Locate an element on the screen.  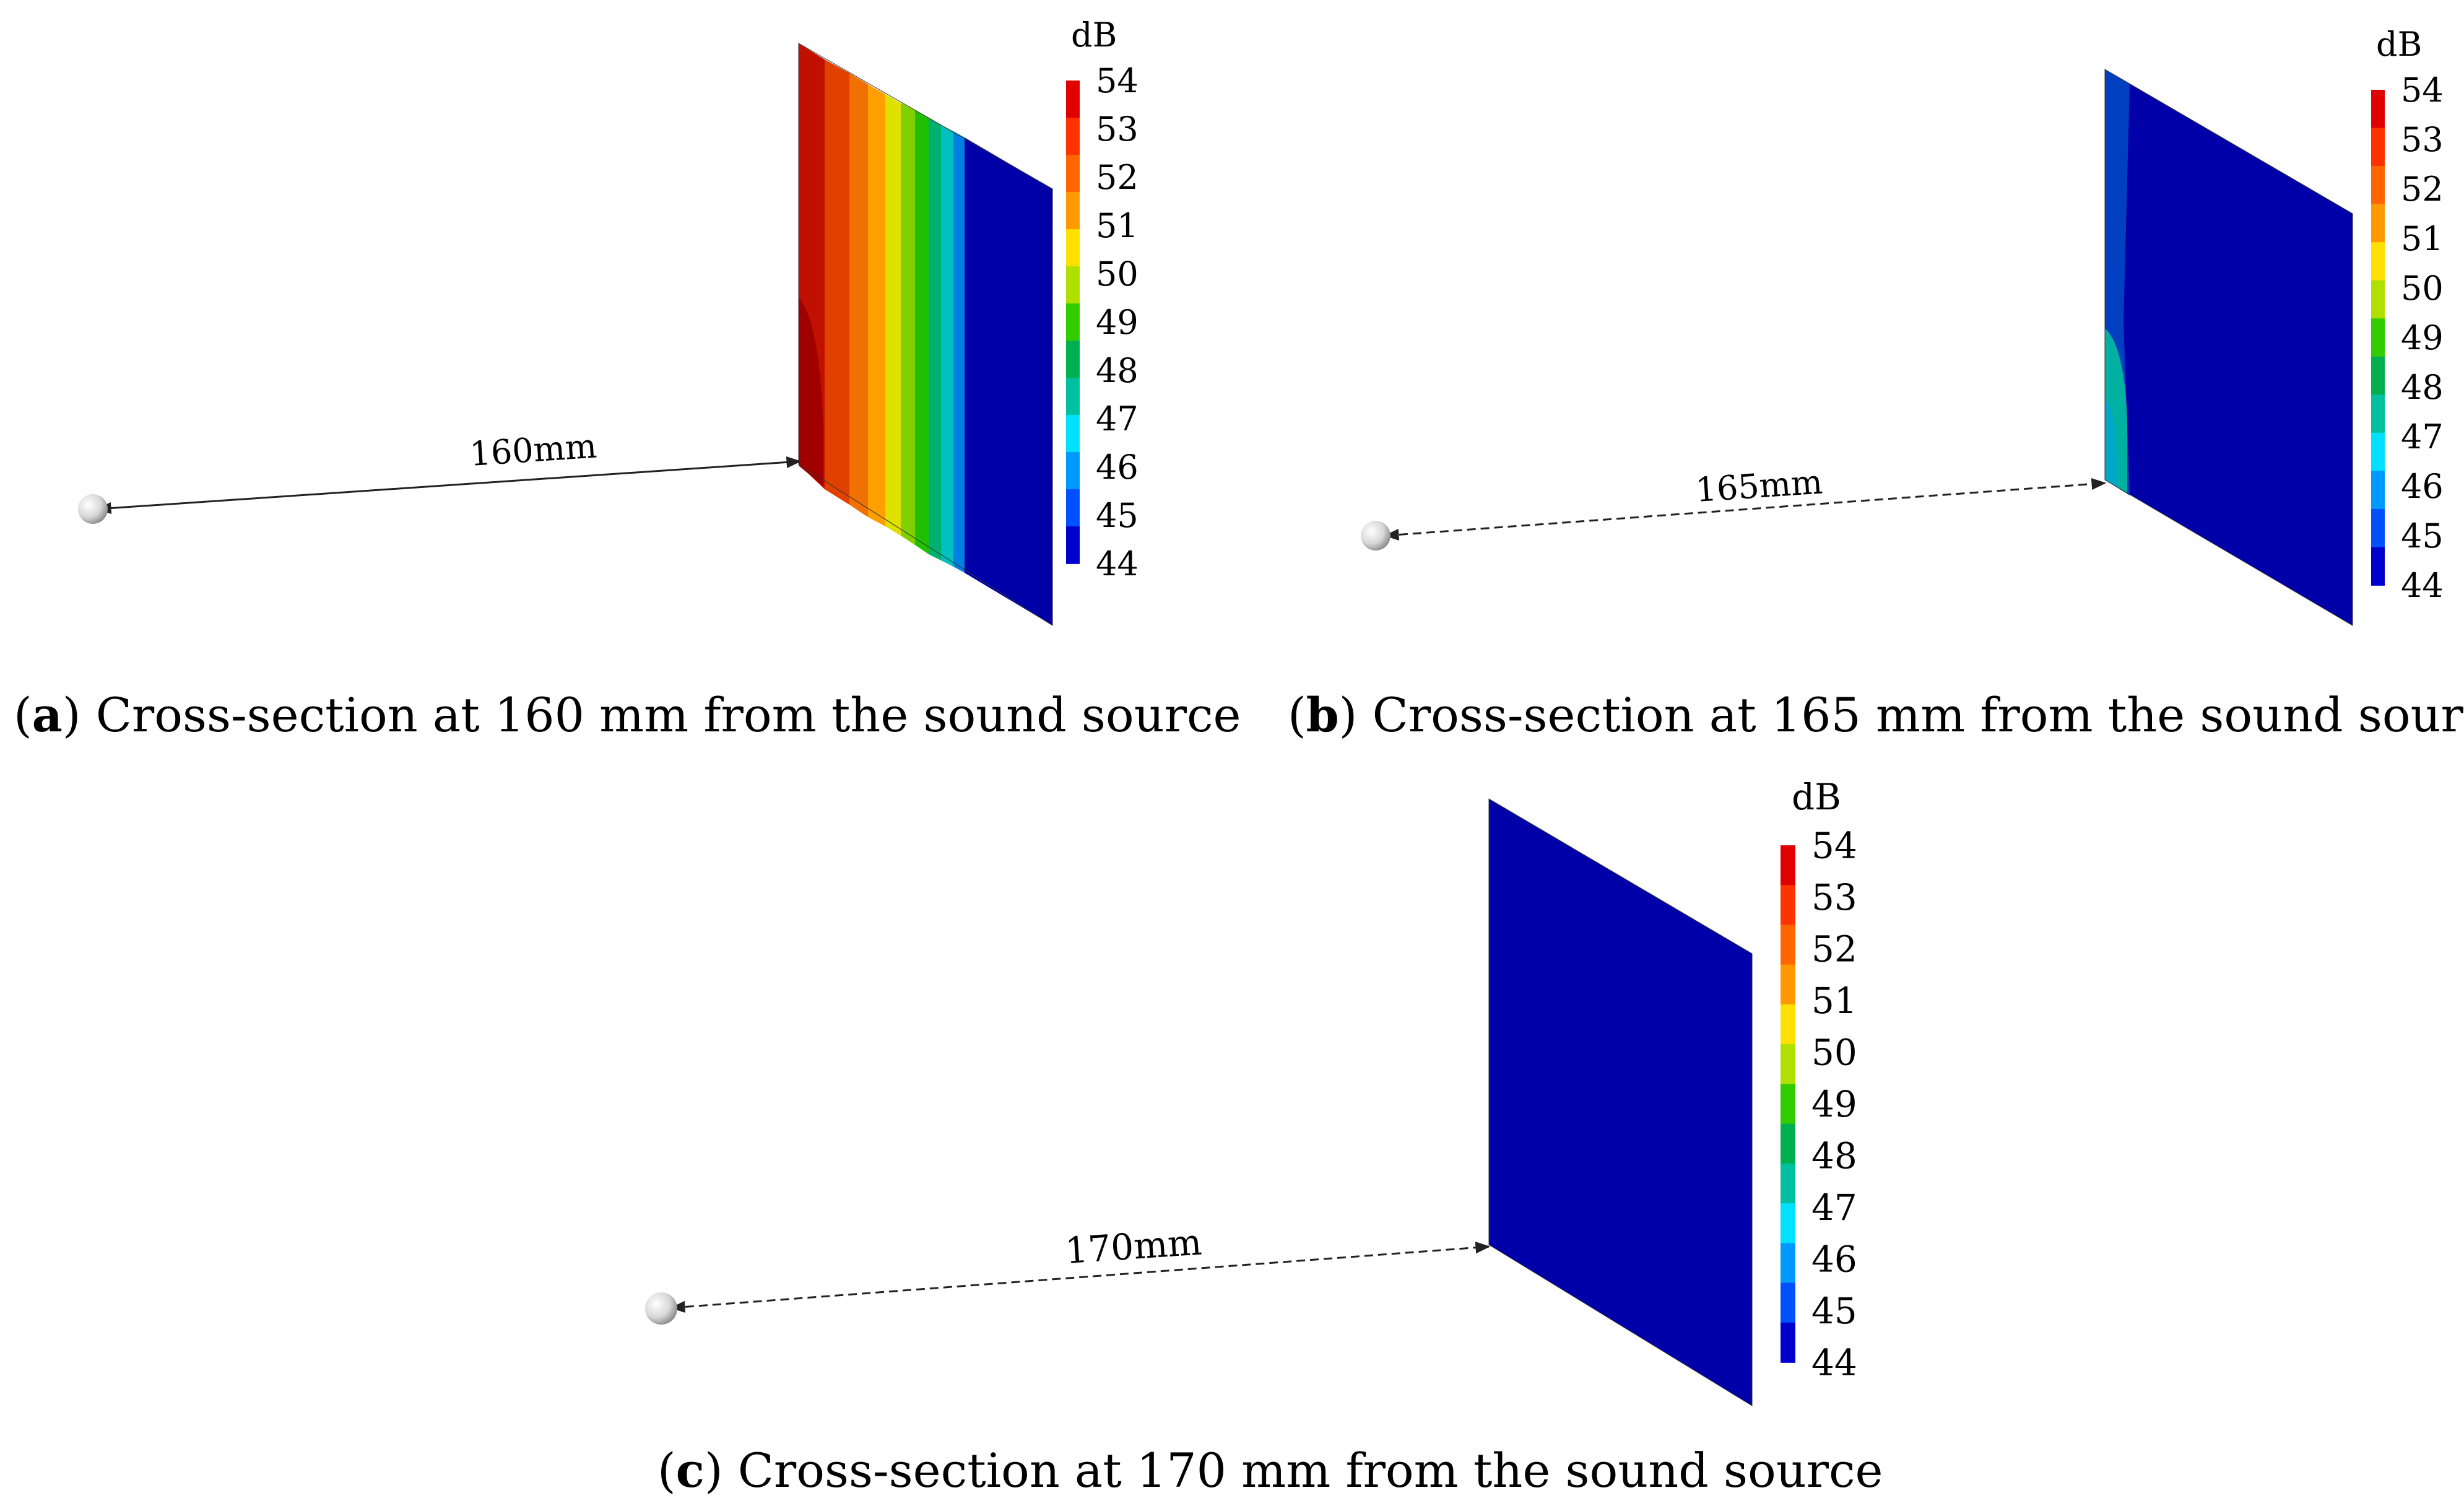
caption-letter-a: a is located at coordinates (47, 714).